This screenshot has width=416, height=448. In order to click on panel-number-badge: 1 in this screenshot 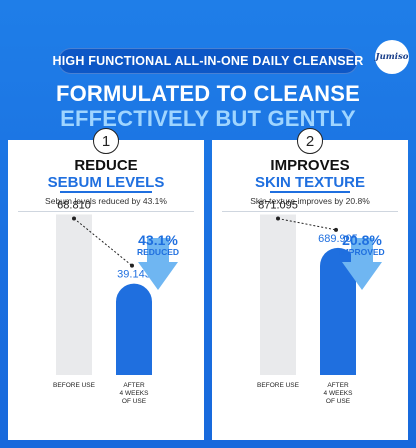, I will do `click(106, 141)`.